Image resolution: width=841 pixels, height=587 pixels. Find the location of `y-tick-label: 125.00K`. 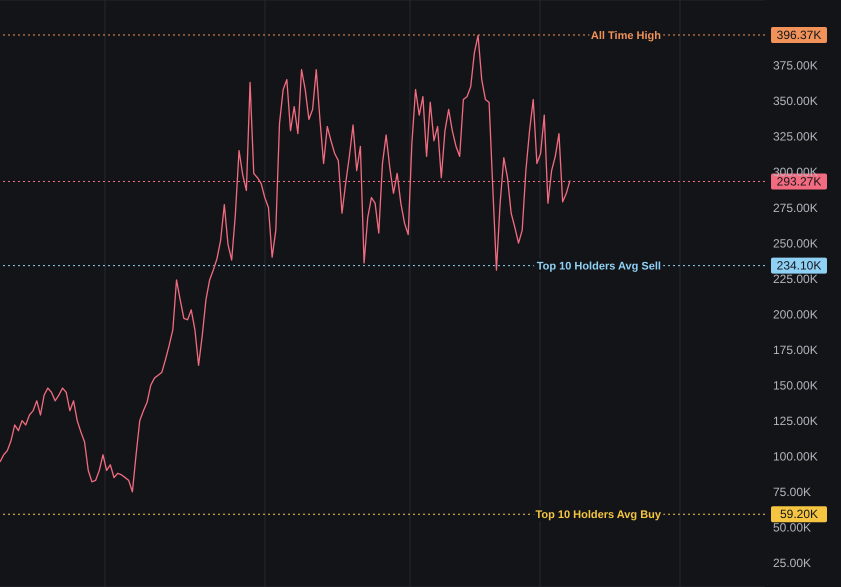

y-tick-label: 125.00K is located at coordinates (795, 421).